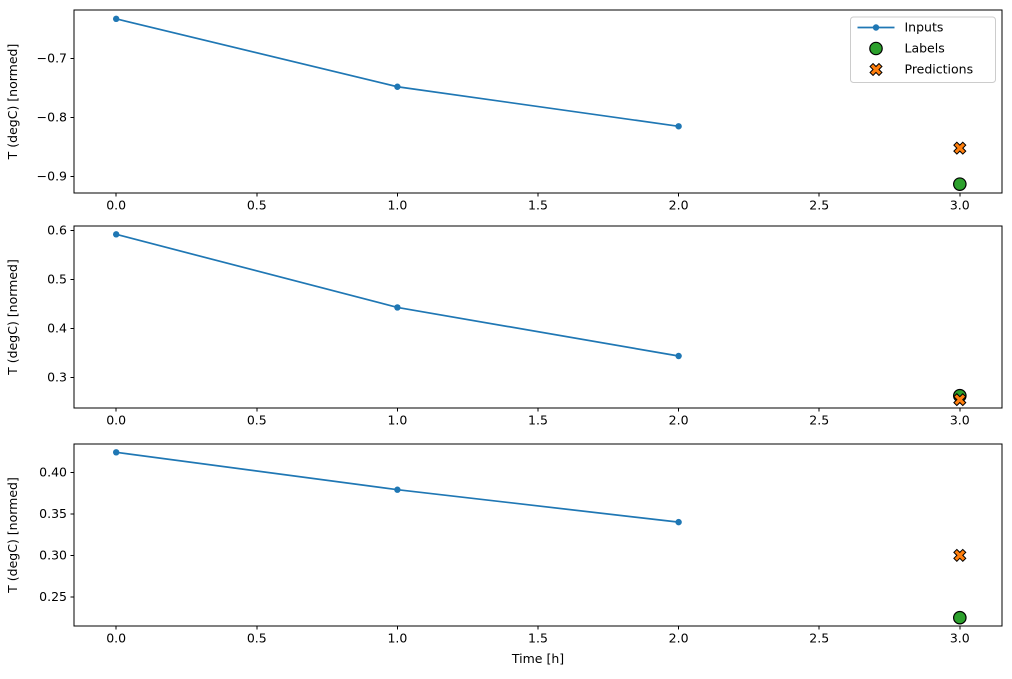 The height and width of the screenshot is (679, 1012). I want to click on y-tick-label: 0.35, so click(53, 513).